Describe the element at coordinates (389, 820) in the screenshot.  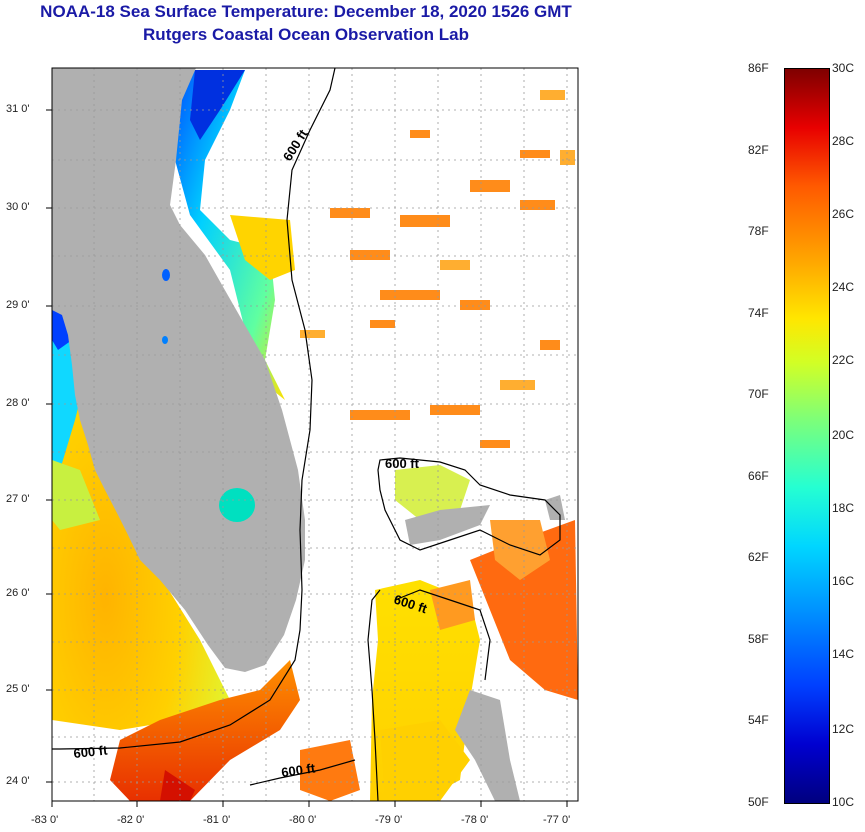
I see `lon-label: -79 0'` at that location.